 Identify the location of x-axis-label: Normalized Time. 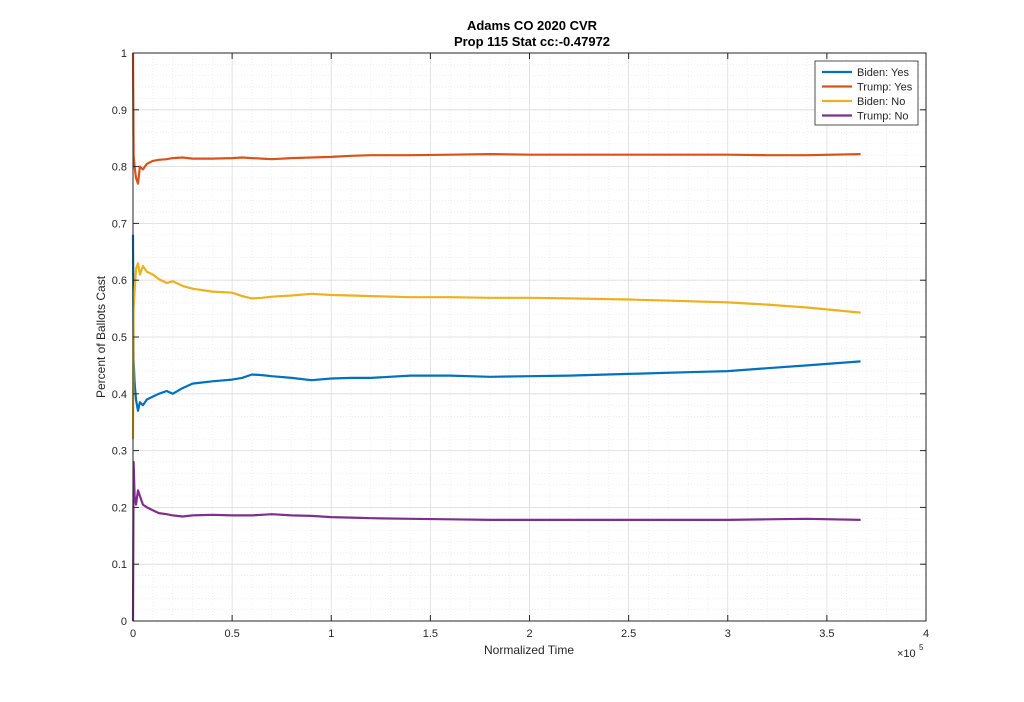
(529, 650).